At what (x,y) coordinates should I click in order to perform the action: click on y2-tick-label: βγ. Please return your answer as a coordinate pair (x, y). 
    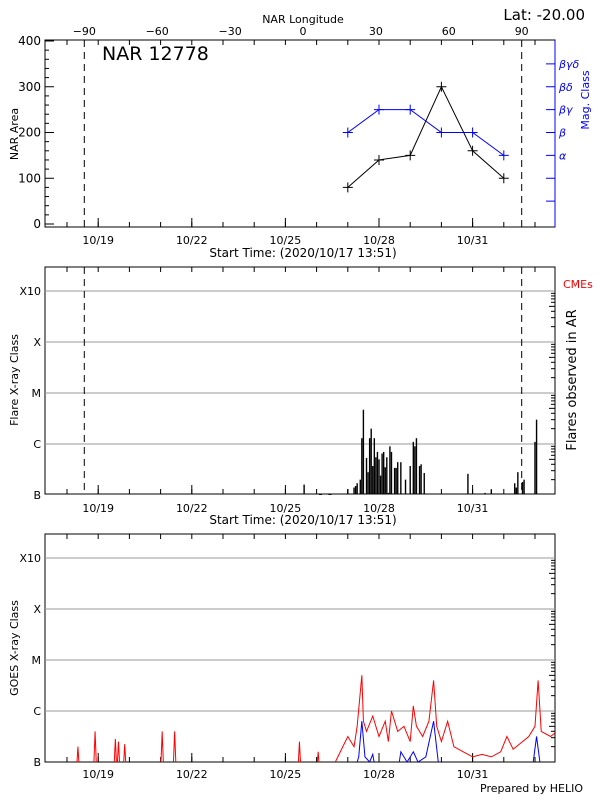
    Looking at the image, I should click on (565, 110).